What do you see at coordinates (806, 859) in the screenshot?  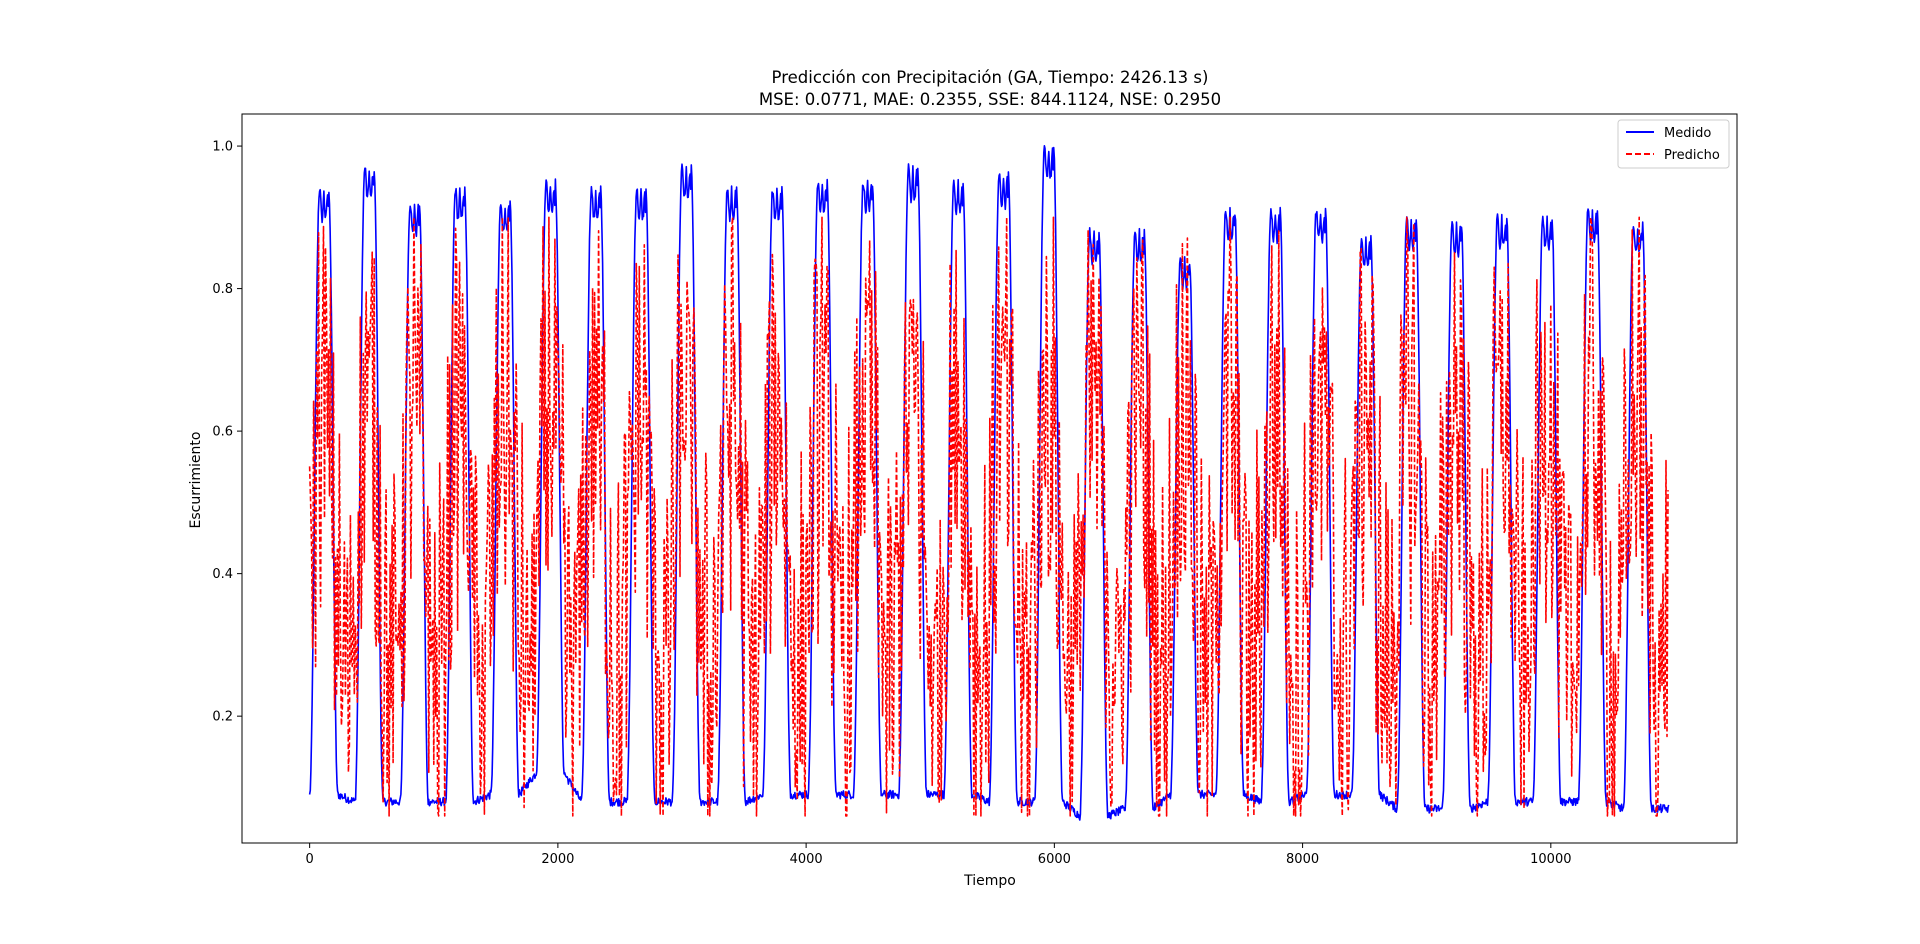 I see `x-tick-label: 4000` at bounding box center [806, 859].